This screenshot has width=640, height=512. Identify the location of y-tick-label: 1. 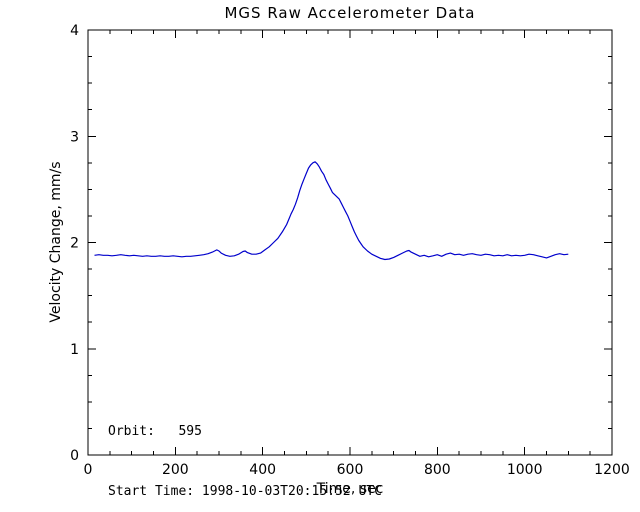
(74, 350).